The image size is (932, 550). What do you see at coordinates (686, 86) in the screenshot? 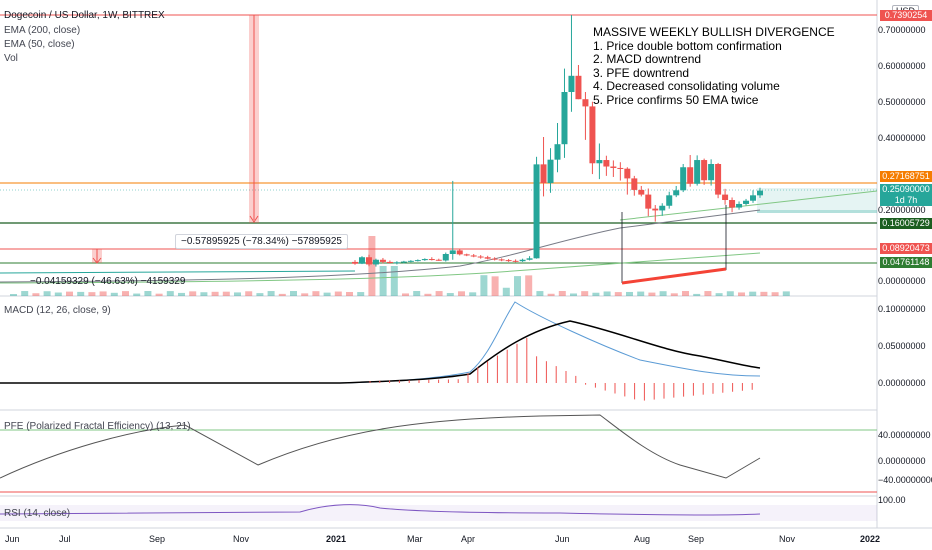
I see `note-line: 4. Decreased consolidating volume` at bounding box center [686, 86].